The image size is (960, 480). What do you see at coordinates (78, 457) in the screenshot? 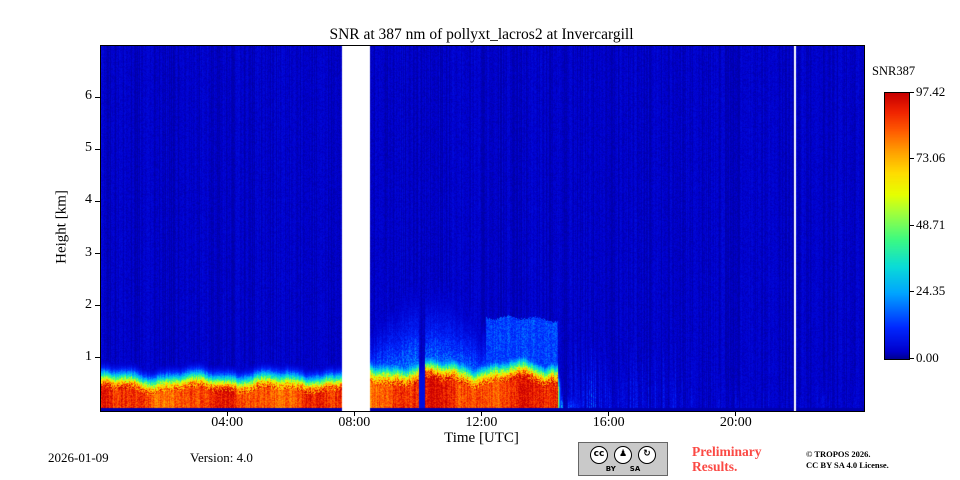
I see `date-label: 2026-01-09` at bounding box center [78, 457].